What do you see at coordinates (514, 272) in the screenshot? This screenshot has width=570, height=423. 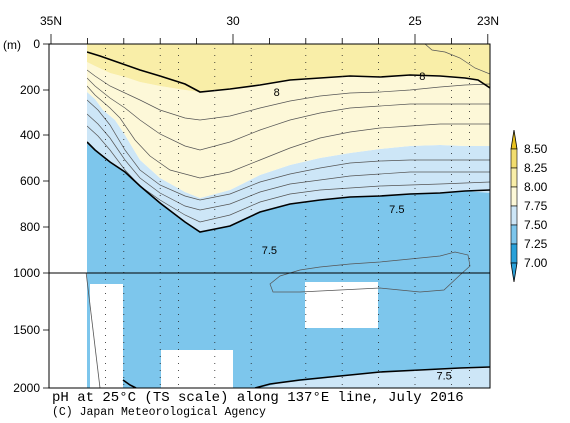 I see `colorbar-arrow-bottom` at bounding box center [514, 272].